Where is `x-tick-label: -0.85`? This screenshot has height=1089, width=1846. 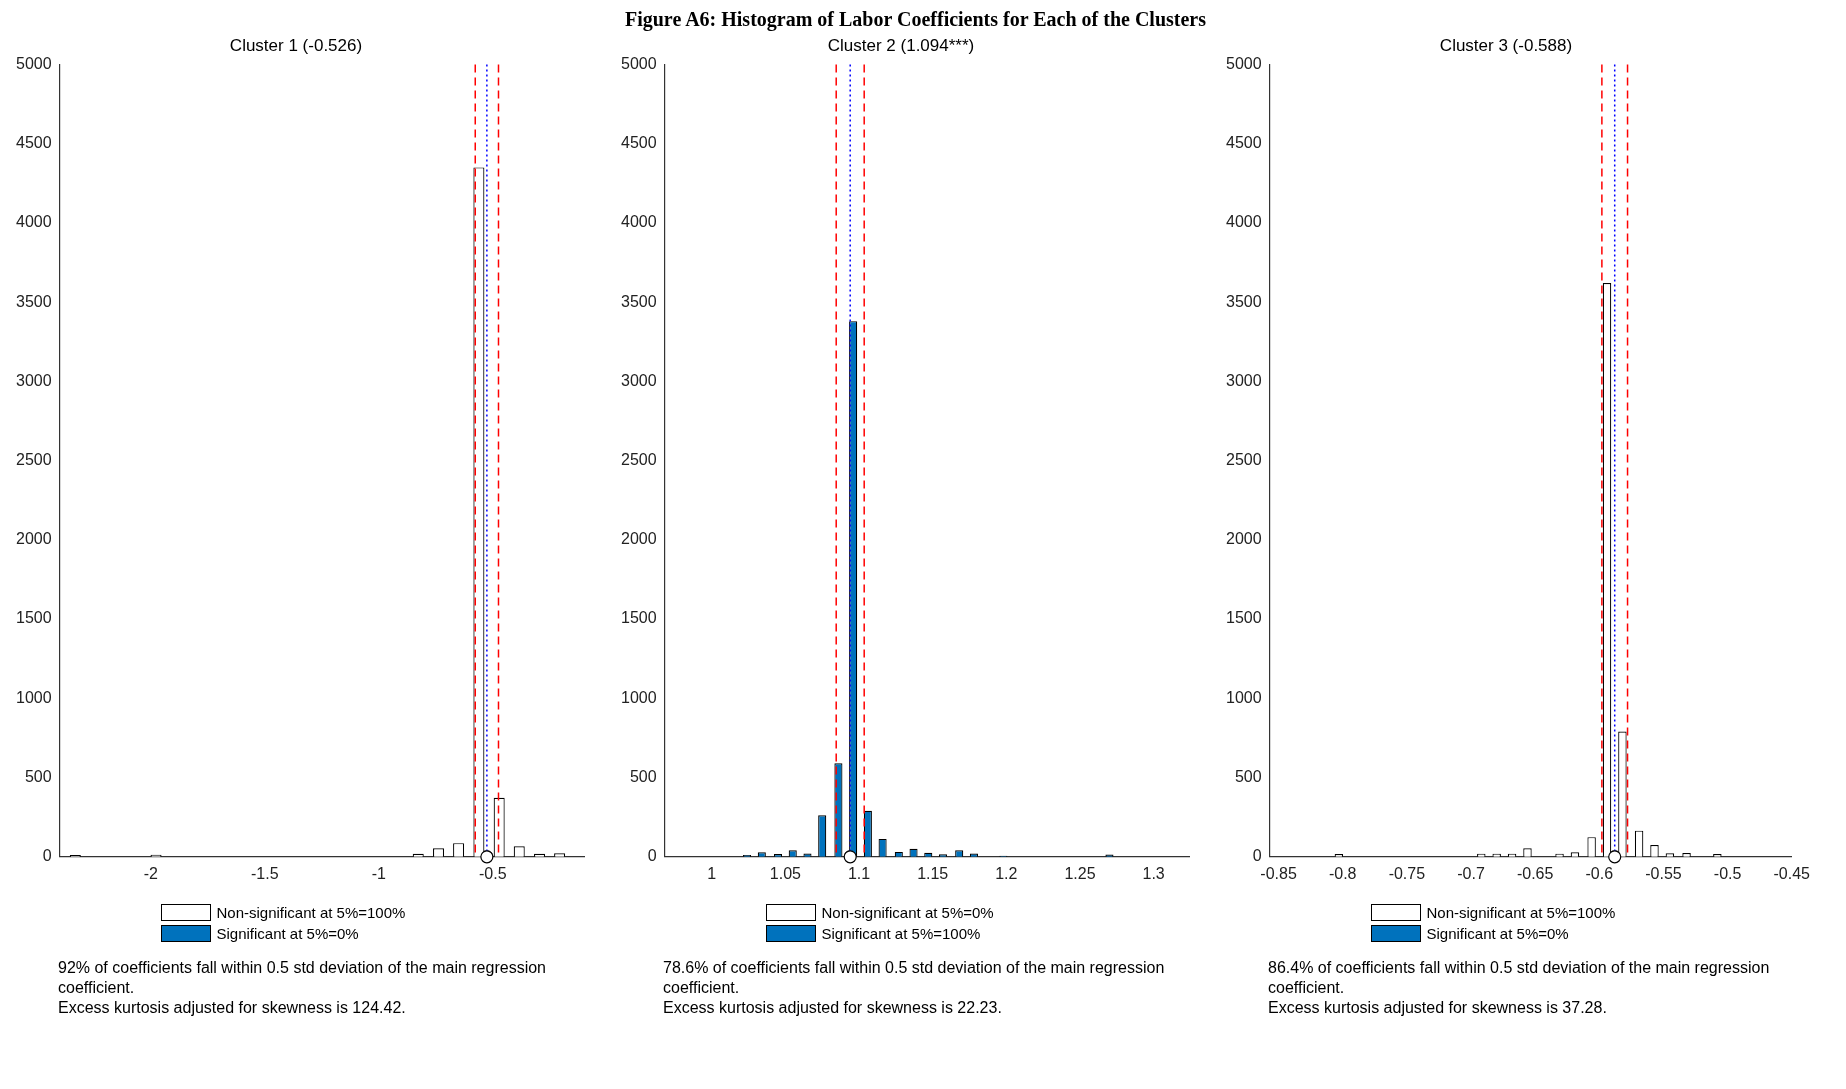 x-tick-label: -0.85 is located at coordinates (1278, 873).